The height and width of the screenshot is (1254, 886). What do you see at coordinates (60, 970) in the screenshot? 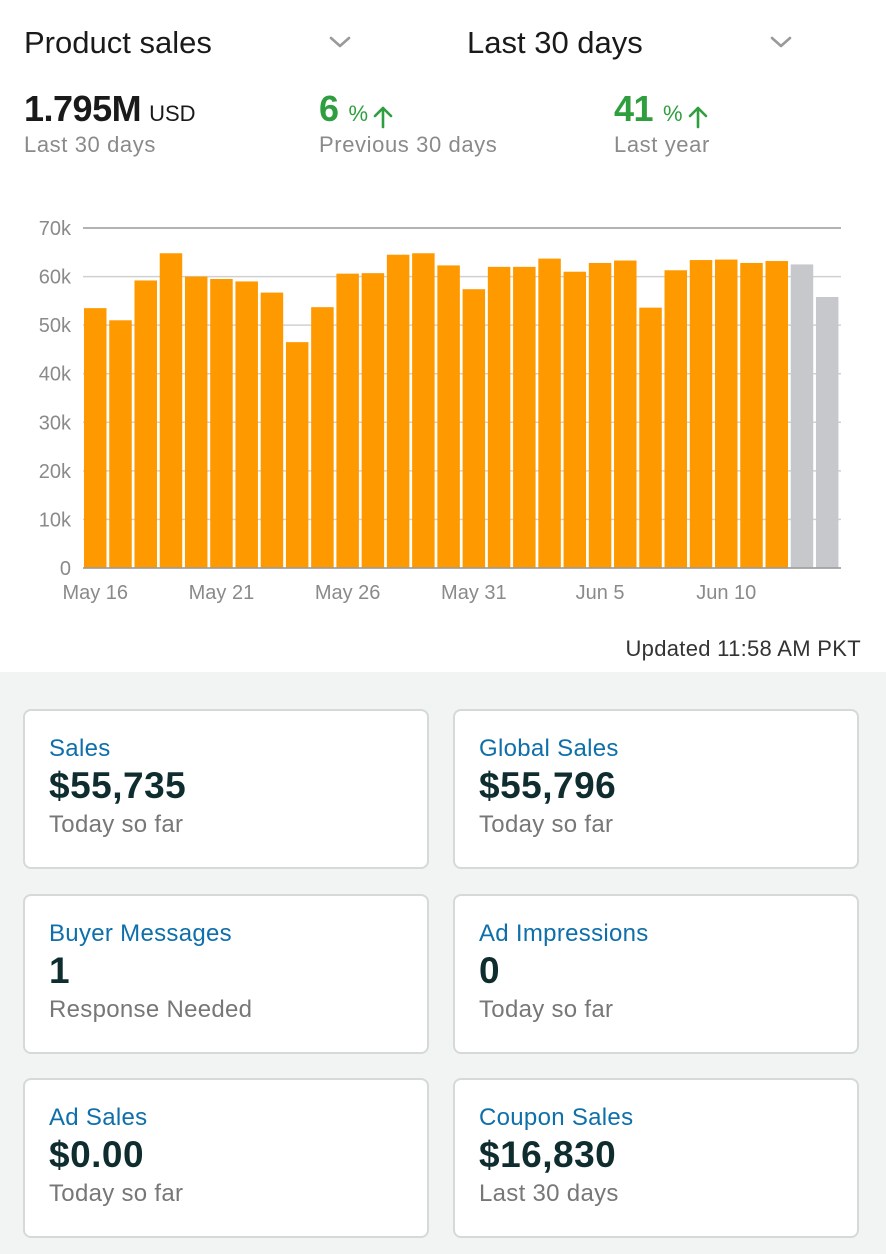
I see `card-value: 1` at bounding box center [60, 970].